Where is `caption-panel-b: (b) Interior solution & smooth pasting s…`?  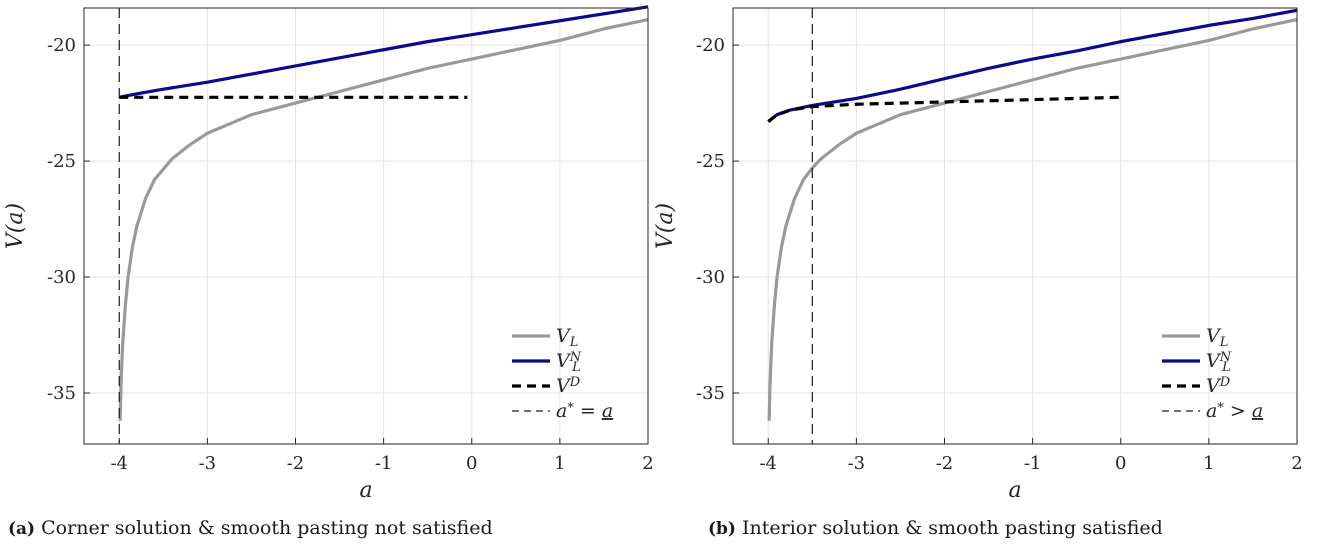 caption-panel-b: (b) Interior solution & smooth pasting s… is located at coordinates (935, 528).